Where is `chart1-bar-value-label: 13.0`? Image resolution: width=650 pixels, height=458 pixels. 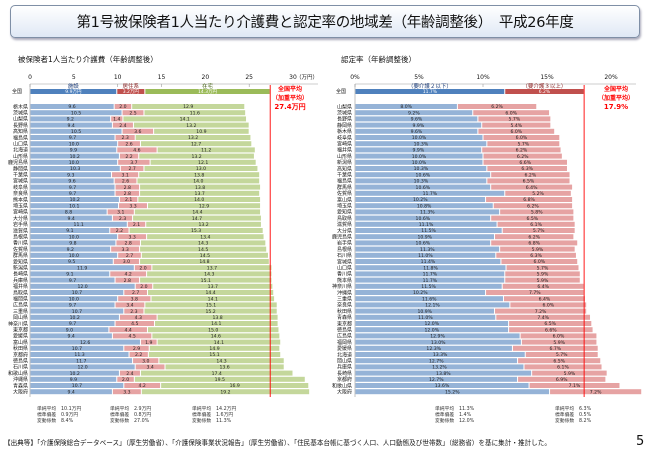 chart1-bar-value-label: 13.0 is located at coordinates (201, 169).